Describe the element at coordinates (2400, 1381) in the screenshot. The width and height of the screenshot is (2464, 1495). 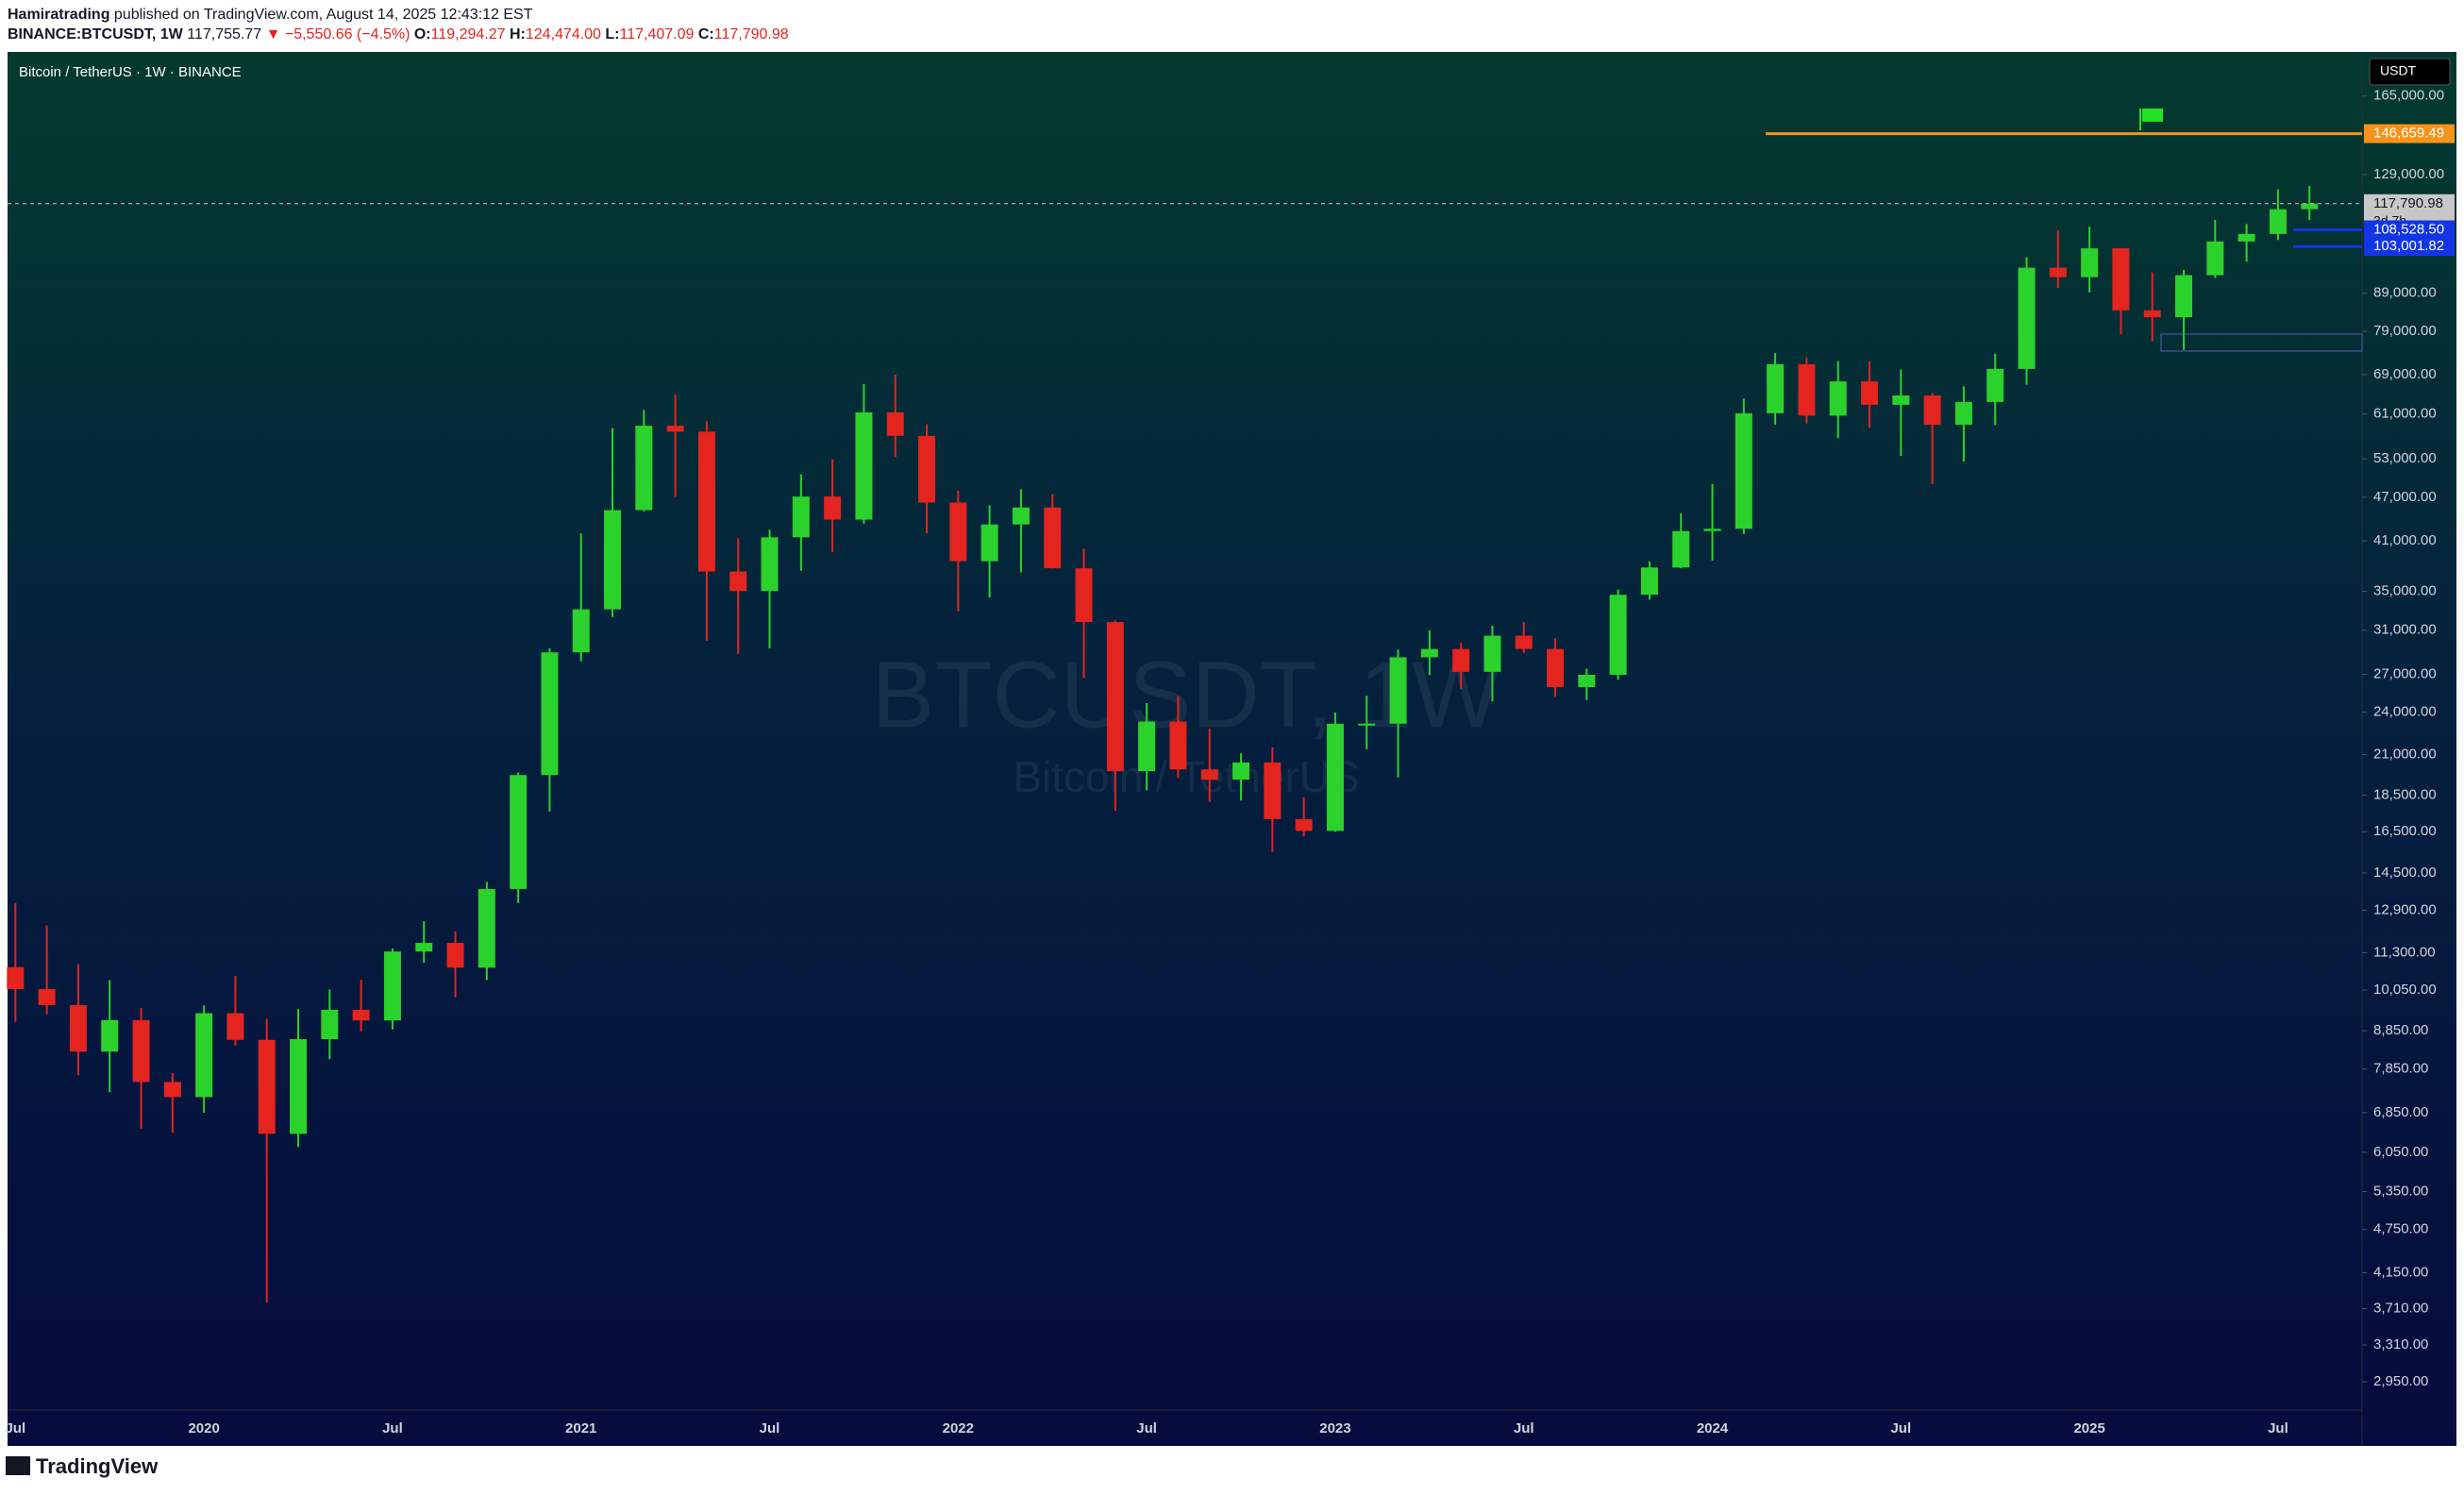
I see `y-tick-label: 2,950.00` at that location.